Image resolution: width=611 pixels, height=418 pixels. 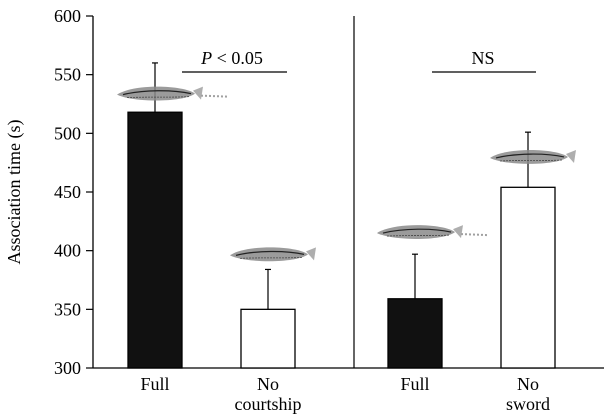 I want to click on y-tick-label: 350, so click(x=67, y=309).